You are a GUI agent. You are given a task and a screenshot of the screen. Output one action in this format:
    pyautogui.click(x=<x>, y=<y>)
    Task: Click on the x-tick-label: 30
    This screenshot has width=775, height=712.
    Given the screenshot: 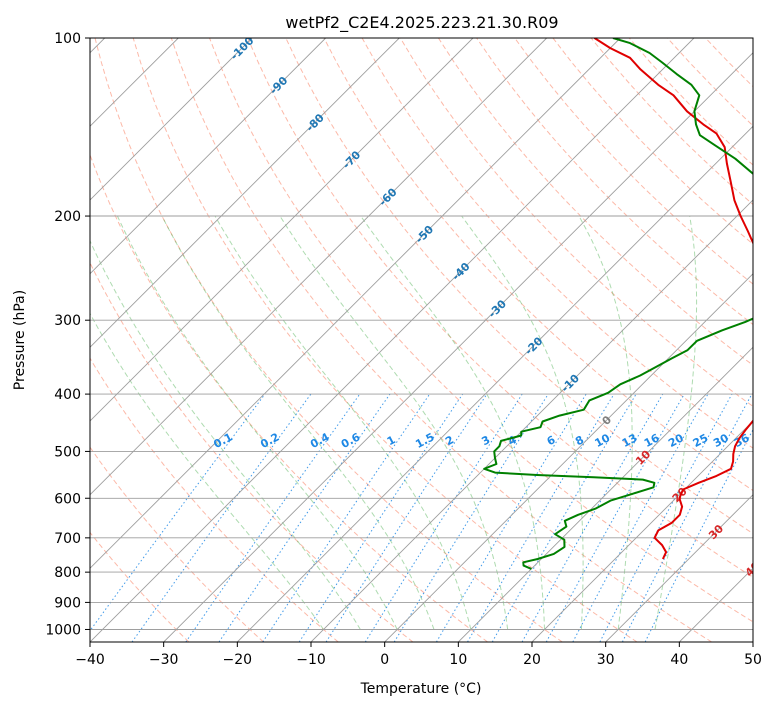 What is the action you would take?
    pyautogui.click(x=606, y=660)
    